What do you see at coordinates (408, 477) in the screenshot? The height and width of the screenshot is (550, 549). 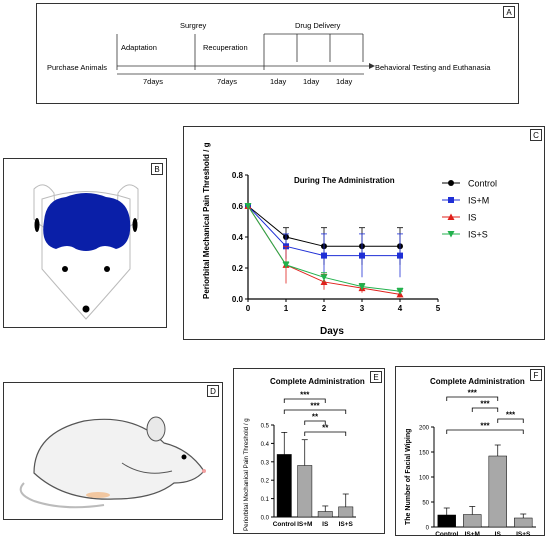 I see `chart-f-ylabel: The Number of Facial Wiping` at bounding box center [408, 477].